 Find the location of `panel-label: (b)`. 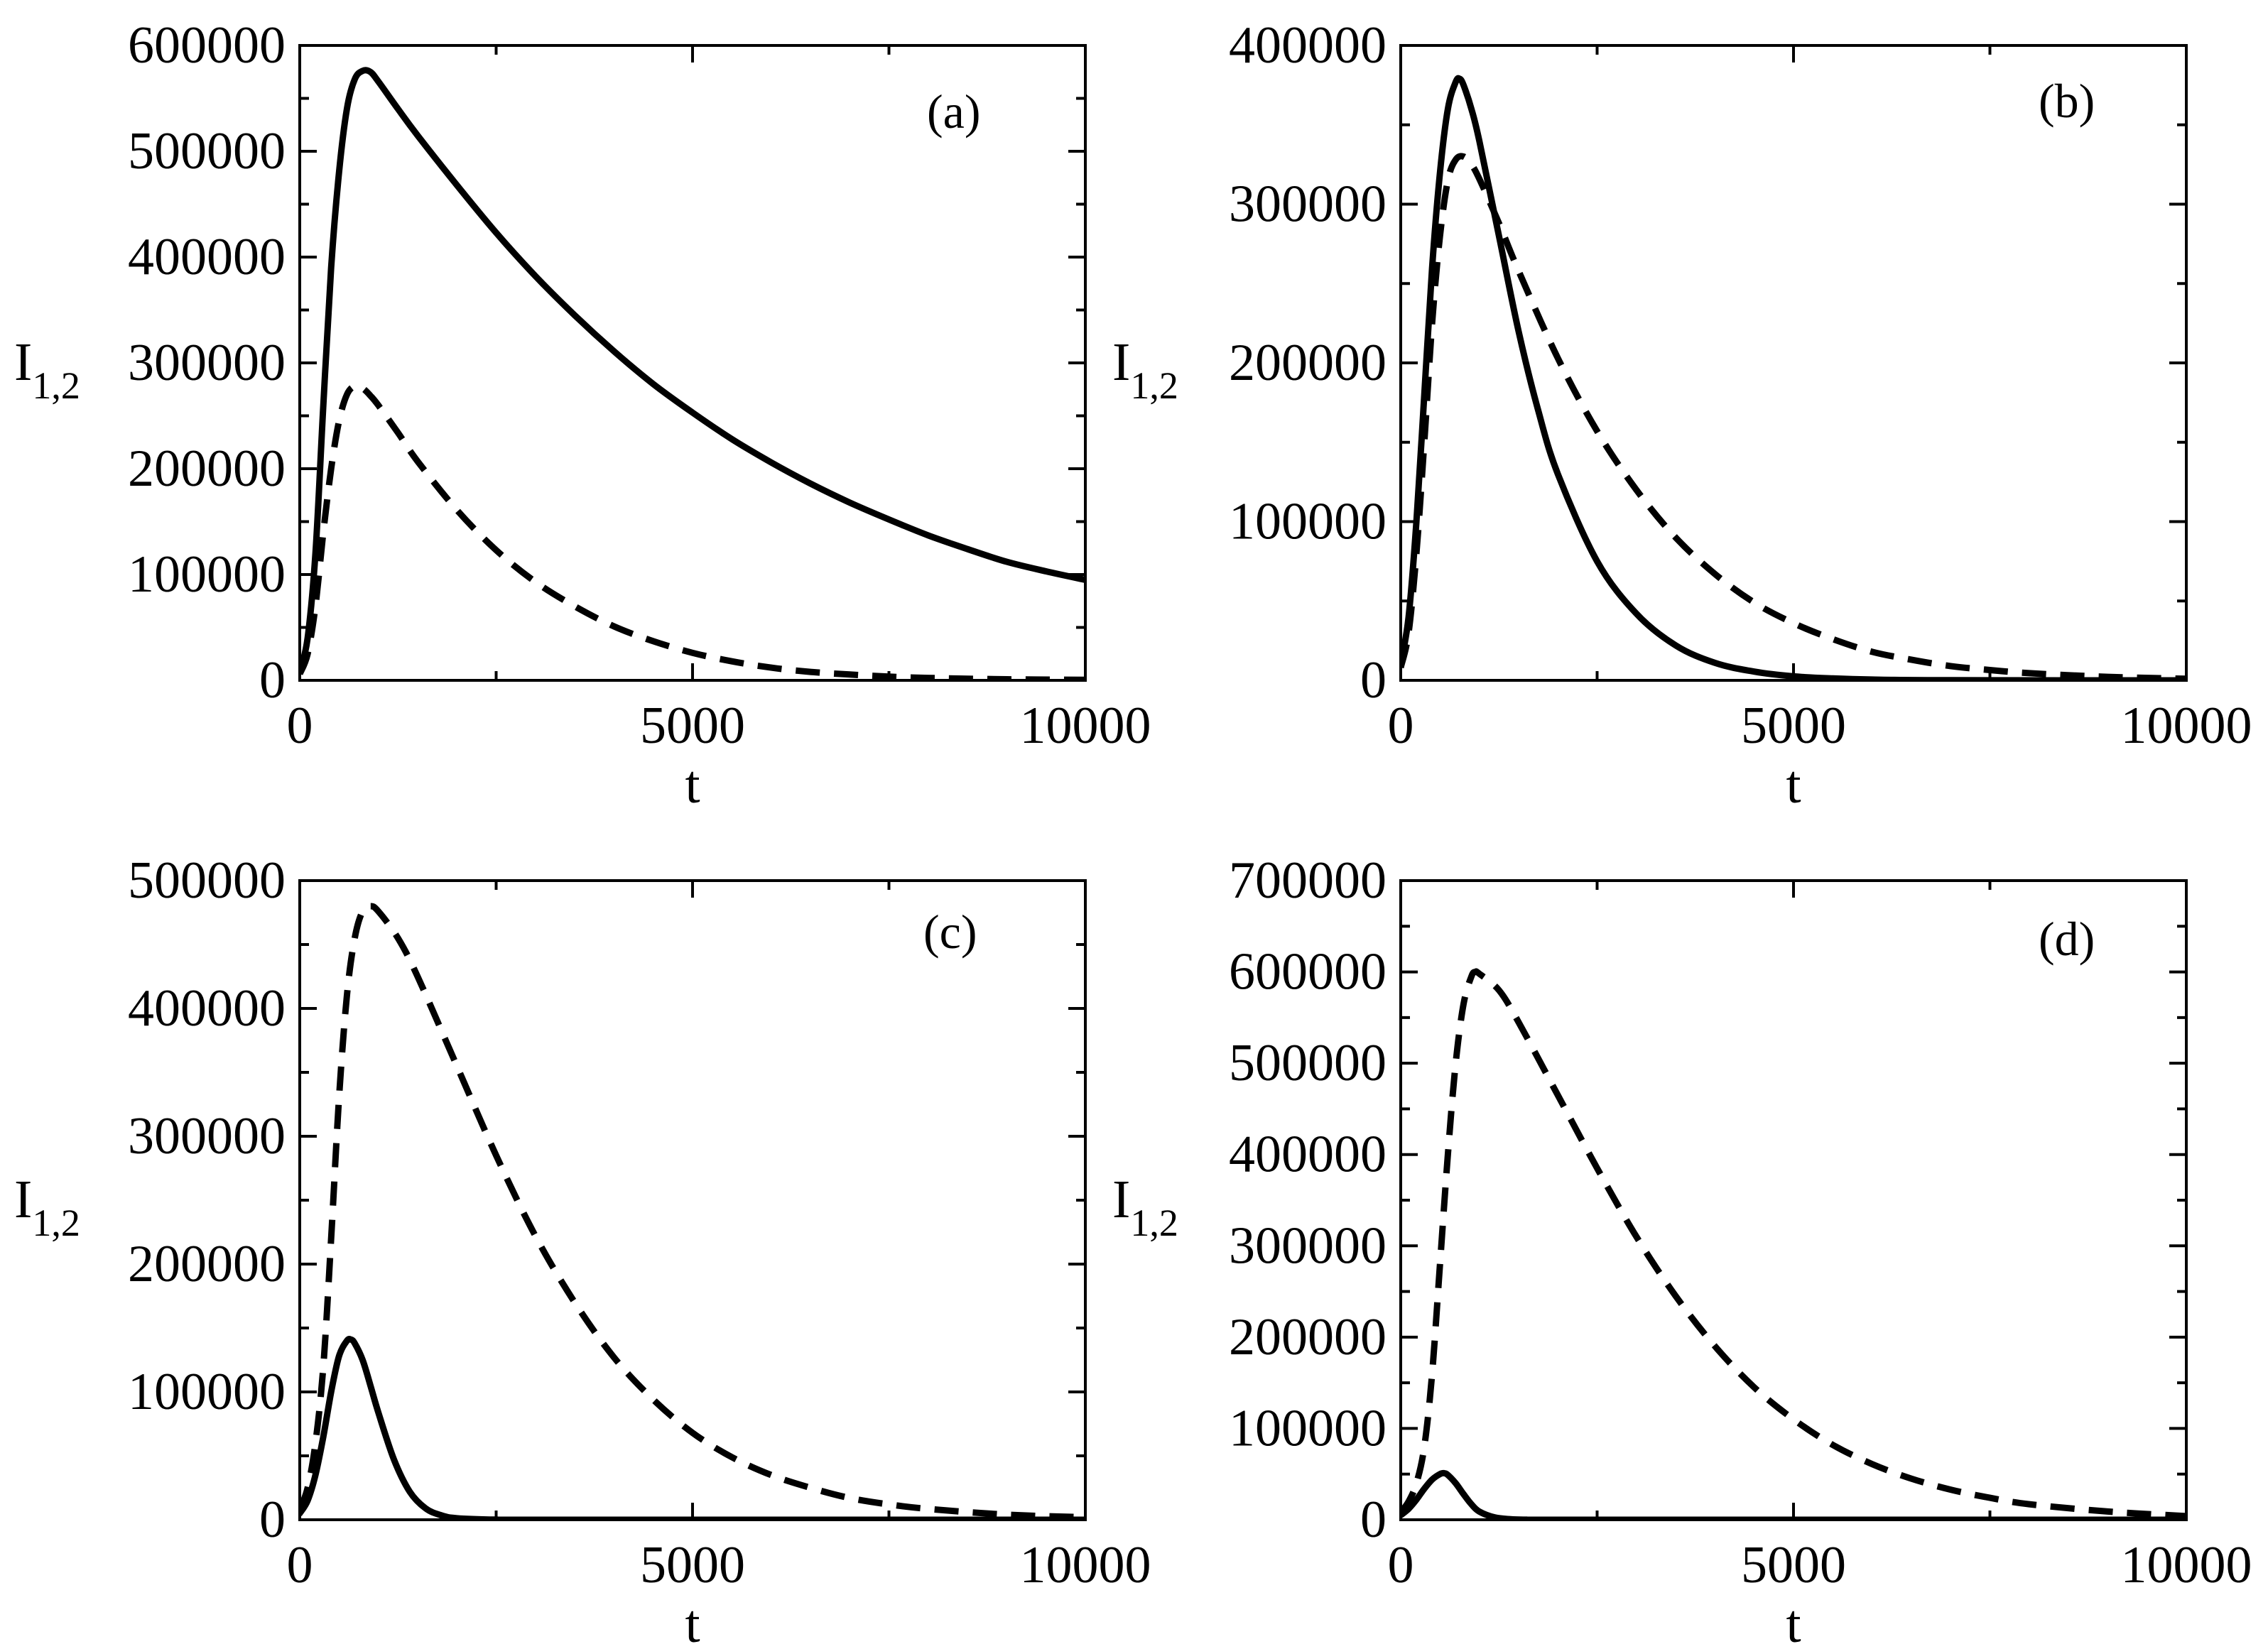

panel-label: (b) is located at coordinates (2067, 101).